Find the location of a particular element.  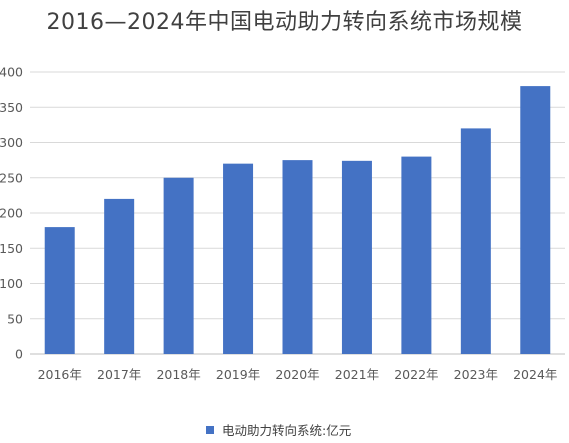

x-tick-label: 2022年 is located at coordinates (416, 374).